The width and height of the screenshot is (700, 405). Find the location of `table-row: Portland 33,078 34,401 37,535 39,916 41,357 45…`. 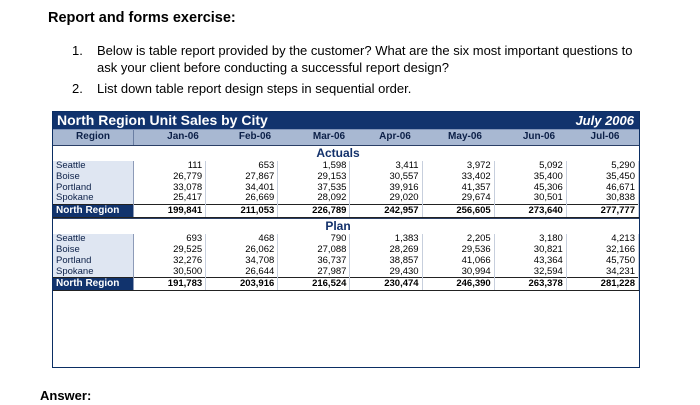

table-row: Portland 33,078 34,401 37,535 39,916 41,357 45… is located at coordinates (346, 188).